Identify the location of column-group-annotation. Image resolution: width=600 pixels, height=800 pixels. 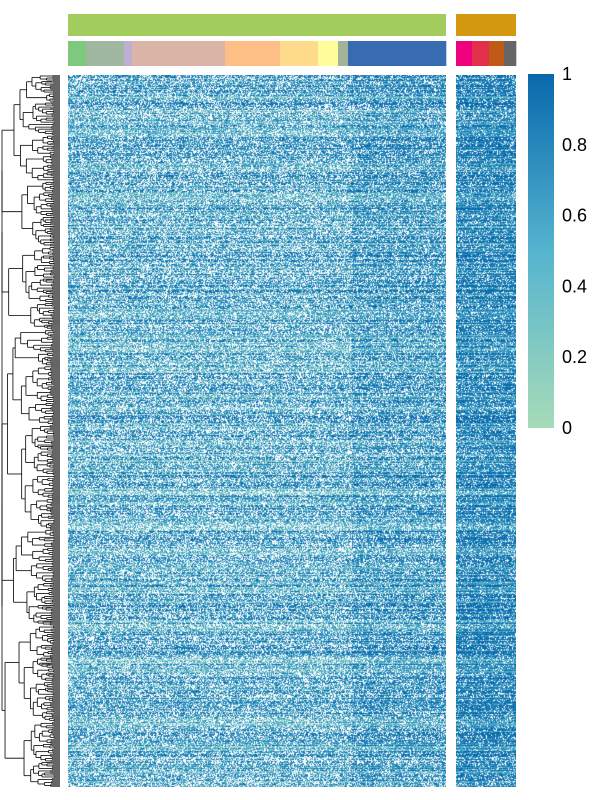
(292, 25).